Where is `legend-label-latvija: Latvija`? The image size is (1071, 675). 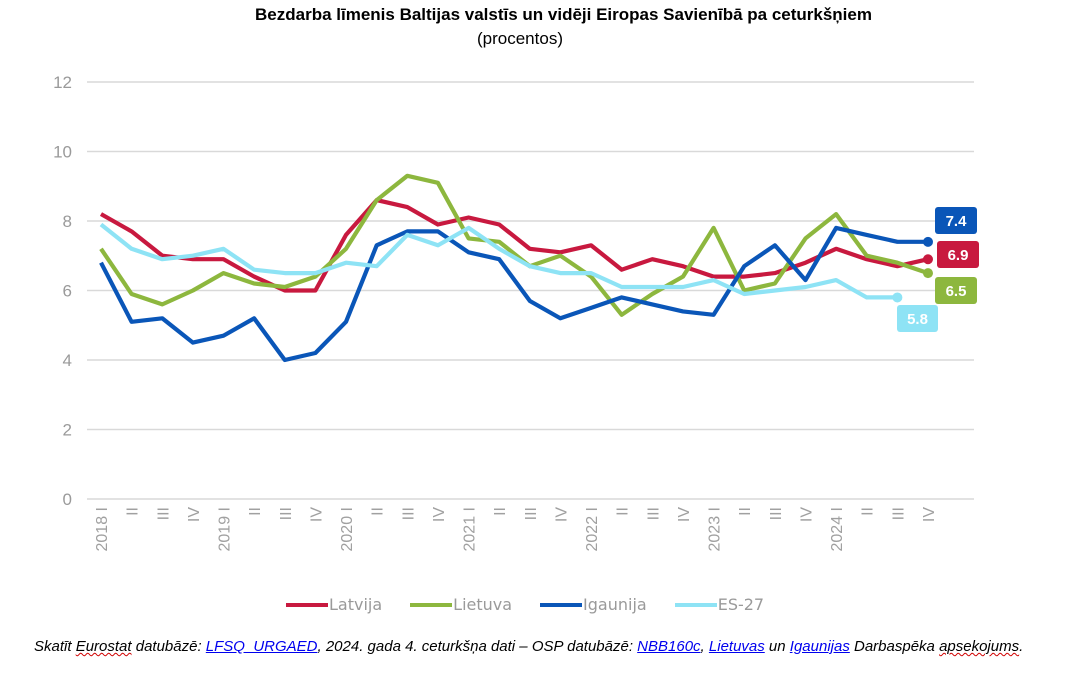 legend-label-latvija: Latvija is located at coordinates (356, 604).